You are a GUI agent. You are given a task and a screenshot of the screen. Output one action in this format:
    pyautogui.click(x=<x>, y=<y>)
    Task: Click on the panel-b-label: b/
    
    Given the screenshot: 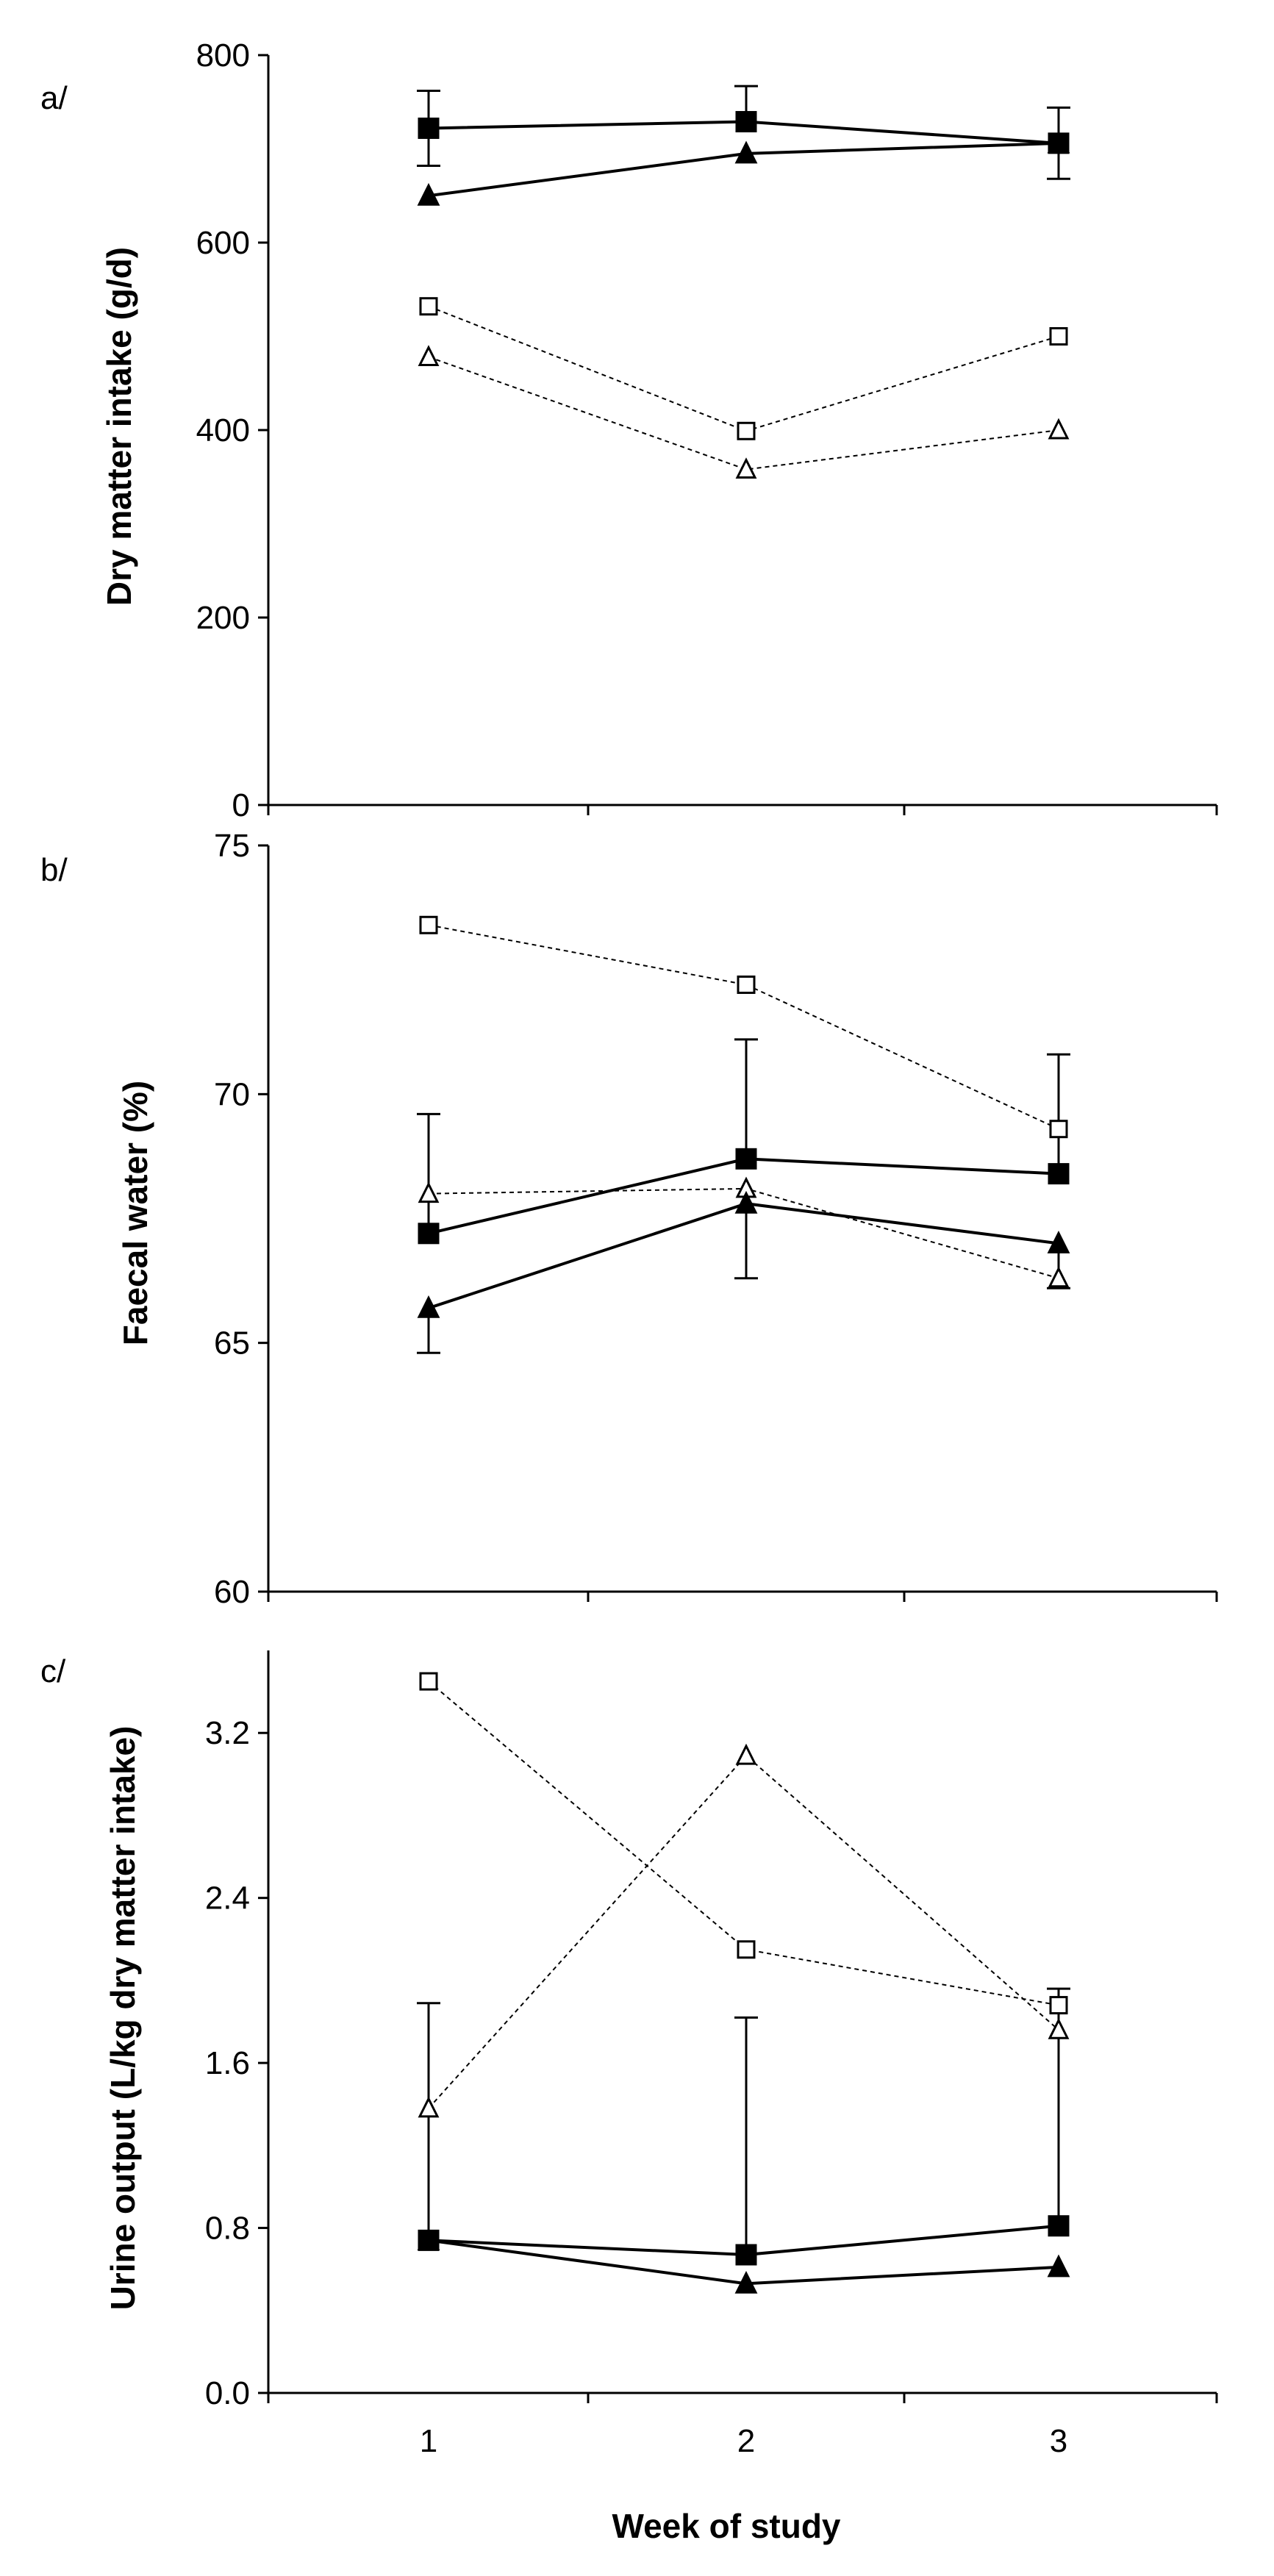 What is the action you would take?
    pyautogui.click(x=54, y=870)
    